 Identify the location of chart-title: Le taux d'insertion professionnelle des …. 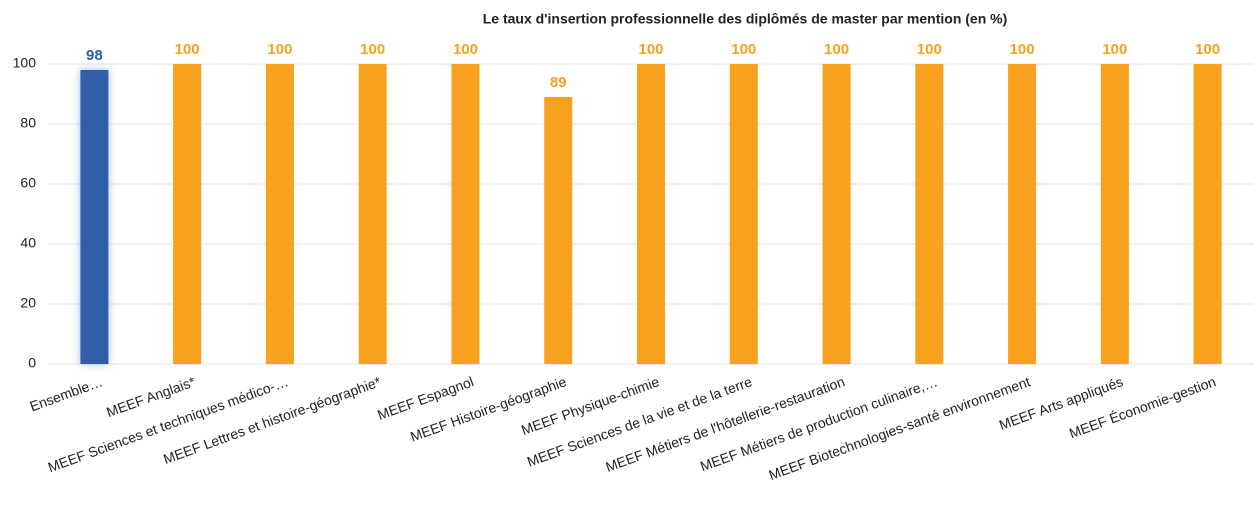
(745, 19).